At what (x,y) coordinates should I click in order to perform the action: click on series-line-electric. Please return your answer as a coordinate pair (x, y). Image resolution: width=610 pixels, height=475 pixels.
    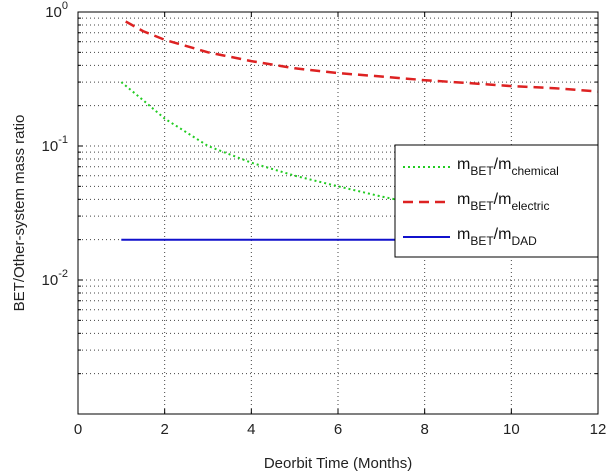
    Looking at the image, I should click on (362, 56).